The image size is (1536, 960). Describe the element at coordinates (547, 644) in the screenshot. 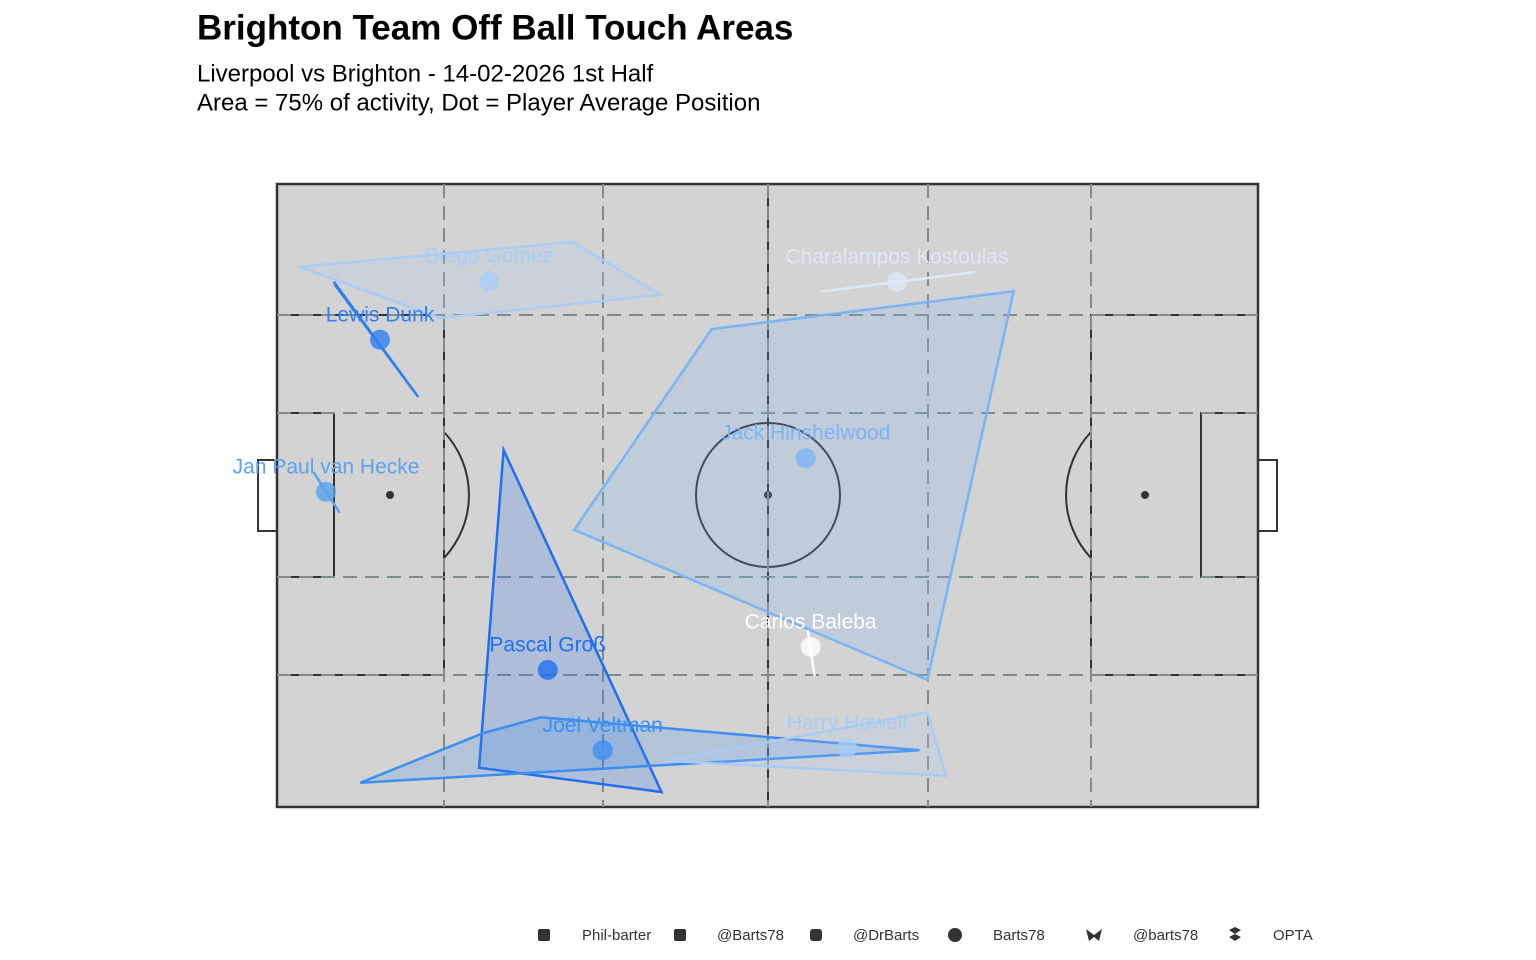

I see `player-label: Pascal Groß` at that location.